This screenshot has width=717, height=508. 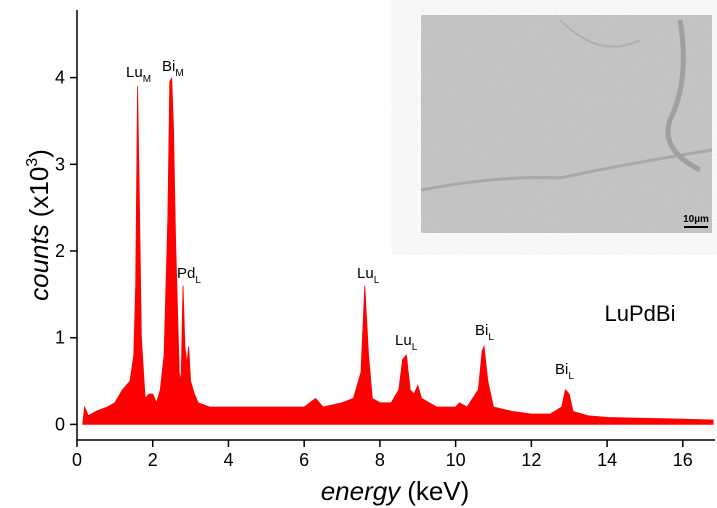 I want to click on peak-label: BiM, so click(x=173, y=68).